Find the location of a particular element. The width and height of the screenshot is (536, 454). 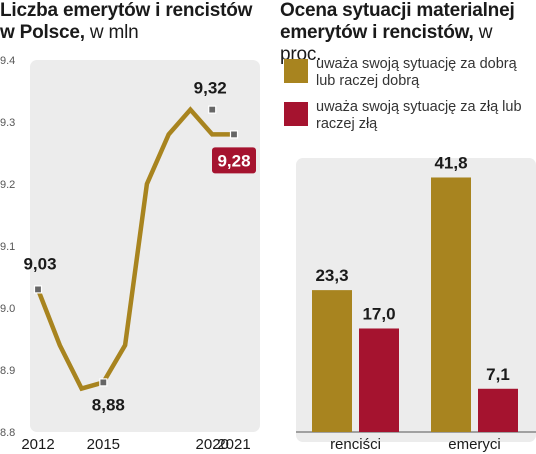

bar-value-label: 7,1 is located at coordinates (498, 374).